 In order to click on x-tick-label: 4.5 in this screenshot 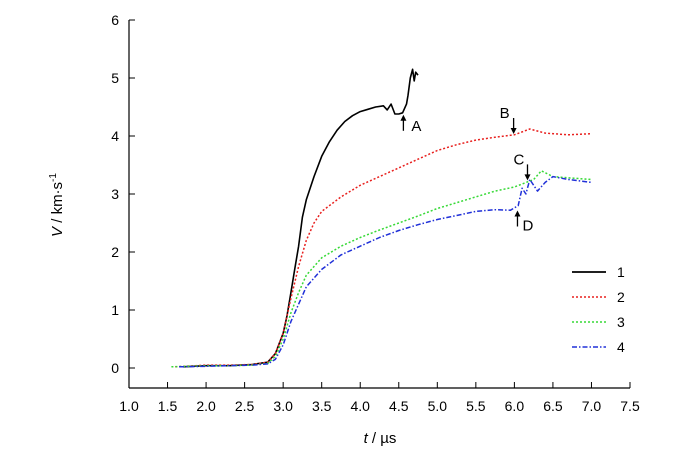, I will do `click(399, 406)`.